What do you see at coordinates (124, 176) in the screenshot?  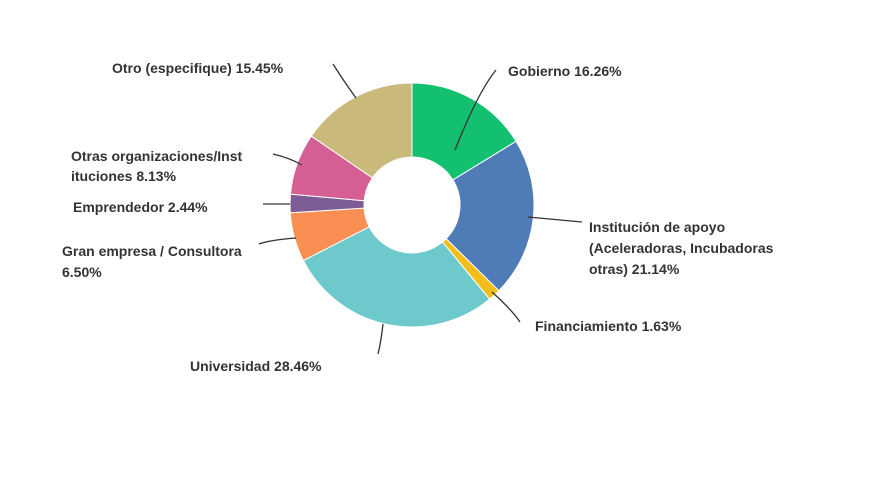 I see `slice-label-otras-org-line2: ituciones 8.13%` at bounding box center [124, 176].